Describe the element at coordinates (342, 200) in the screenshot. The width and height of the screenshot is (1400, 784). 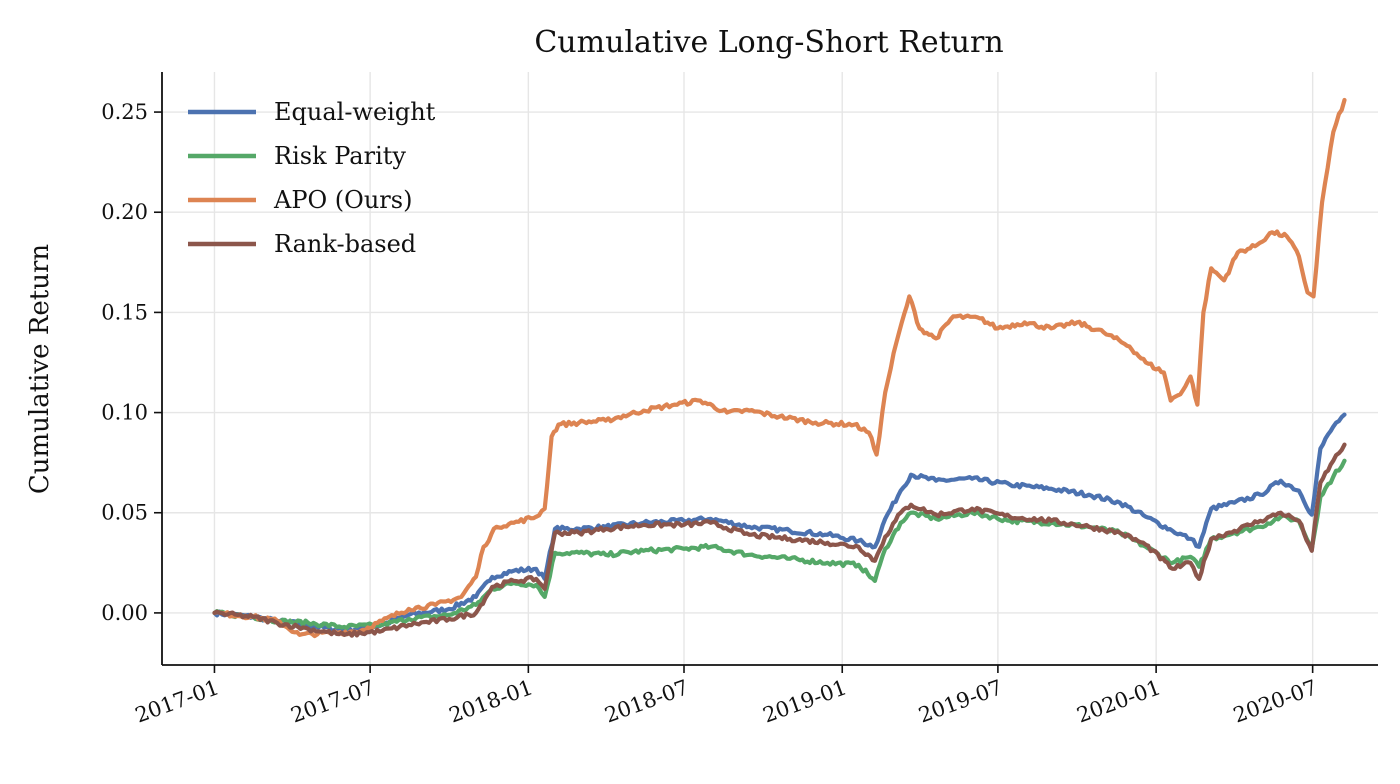
I see `legend-label: APO (Ours)` at that location.